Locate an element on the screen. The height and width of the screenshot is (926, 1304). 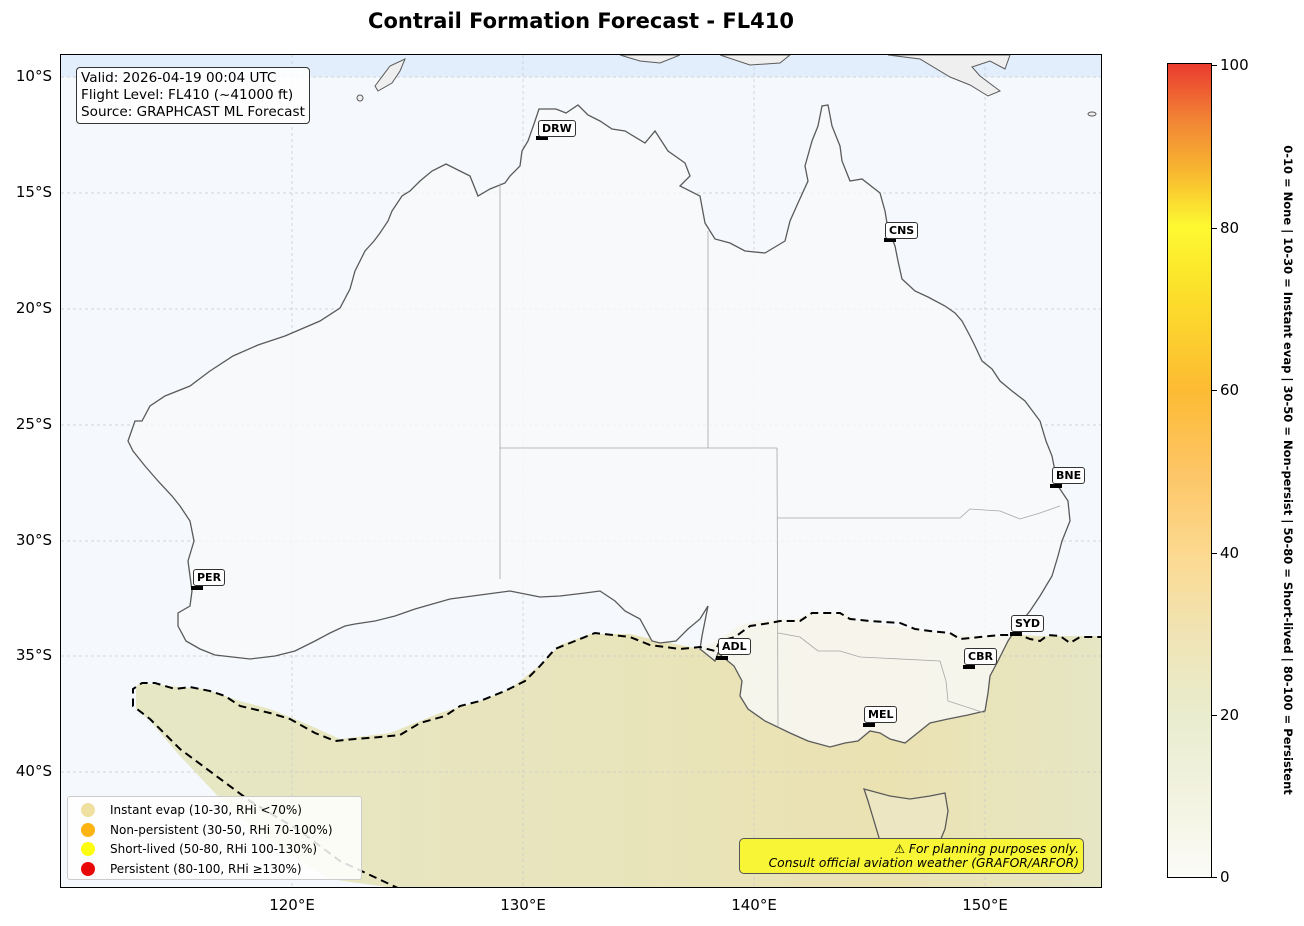
legend-item-non-persistent: Non-persistent (30-50, RHi 70-100%) is located at coordinates (214, 830).